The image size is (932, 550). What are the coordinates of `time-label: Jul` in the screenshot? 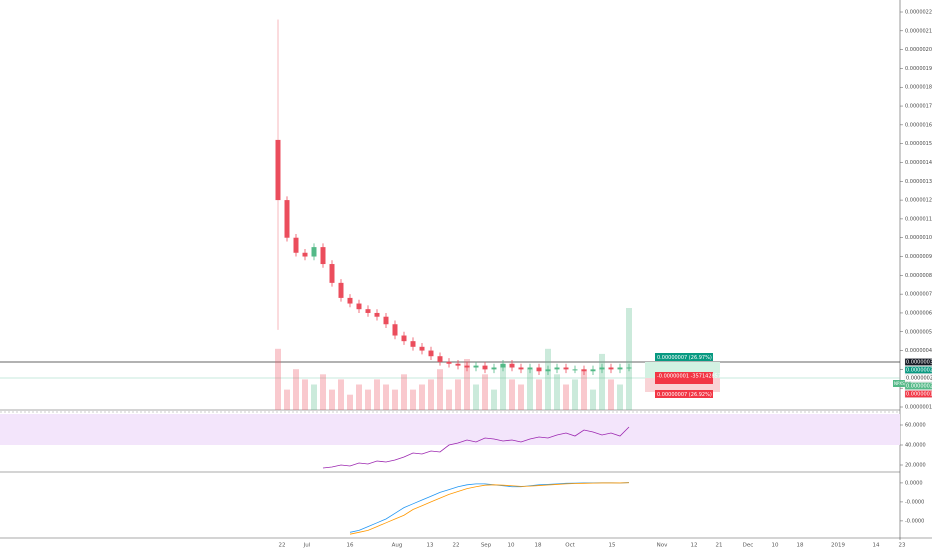 It's located at (307, 546).